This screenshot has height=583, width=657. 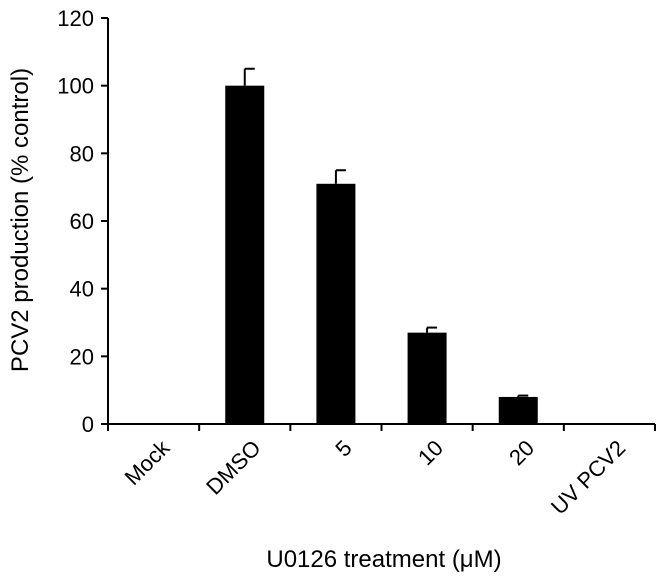 I want to click on x-axis-title: U0126 treatment (μM), so click(x=383, y=559).